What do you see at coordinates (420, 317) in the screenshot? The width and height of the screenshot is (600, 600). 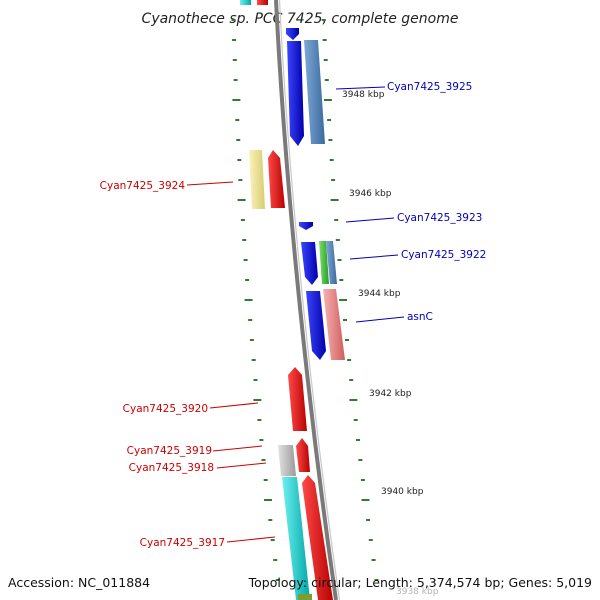 I see `gene-label-asnc: asnC` at bounding box center [420, 317].